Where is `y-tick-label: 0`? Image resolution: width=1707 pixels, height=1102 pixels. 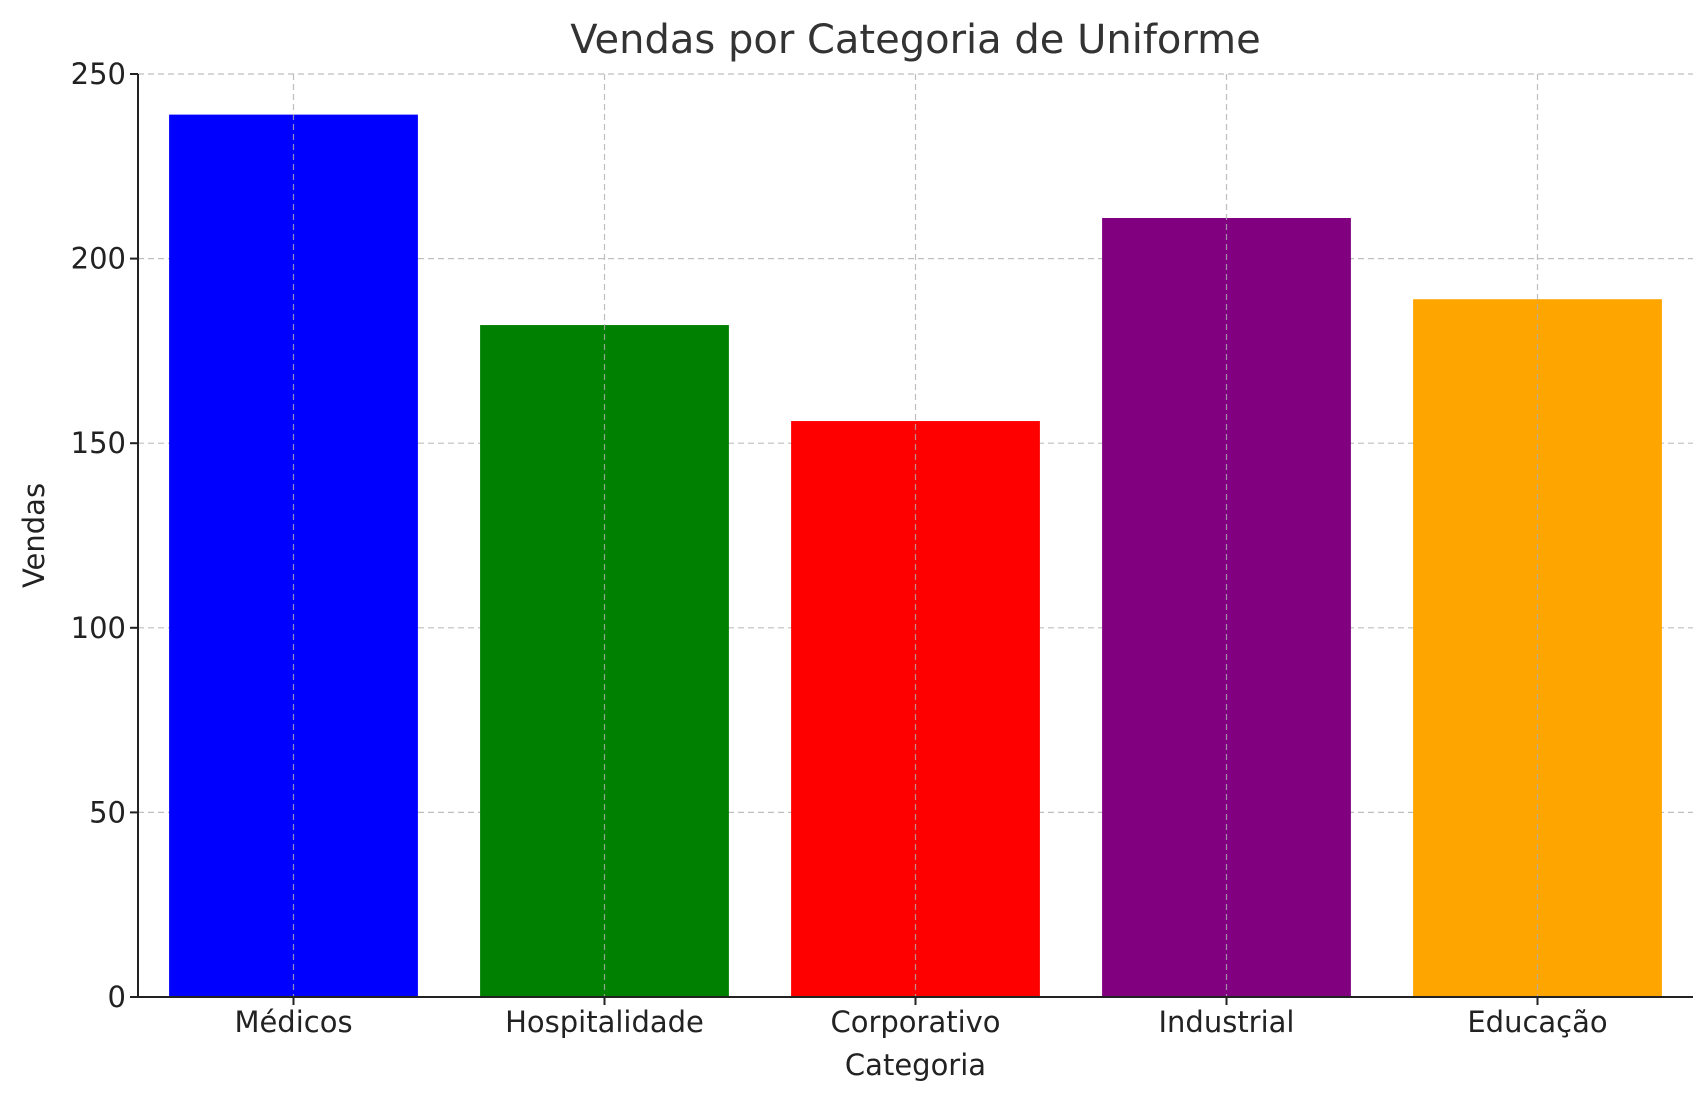
y-tick-label: 0 is located at coordinates (117, 997).